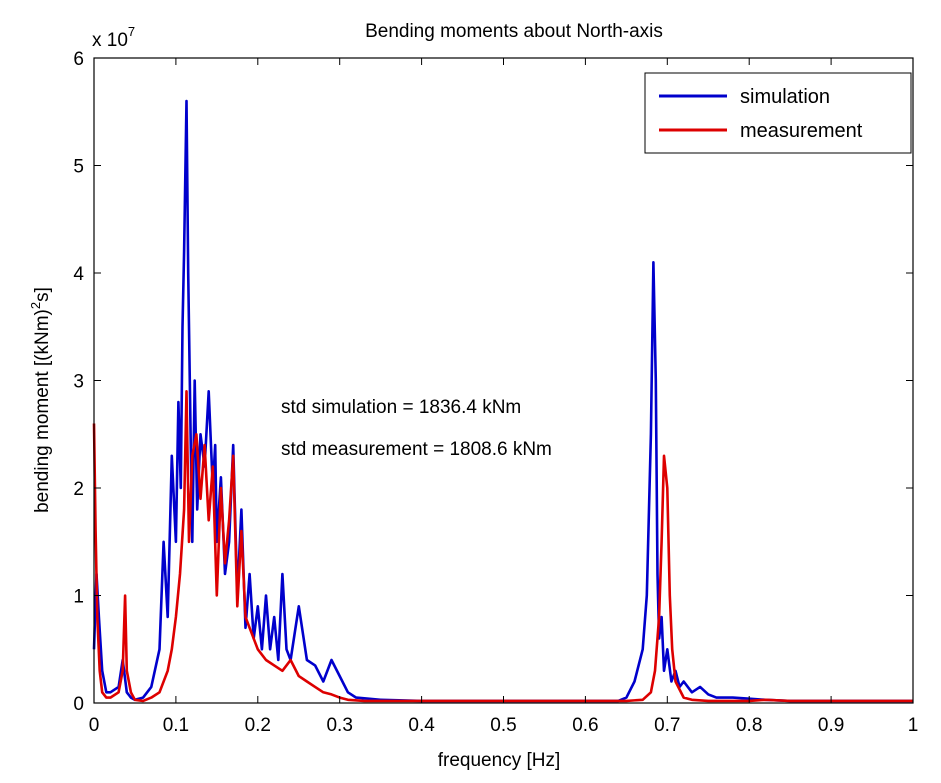  What do you see at coordinates (258, 725) in the screenshot?
I see `x-tick-label: 0.2` at bounding box center [258, 725].